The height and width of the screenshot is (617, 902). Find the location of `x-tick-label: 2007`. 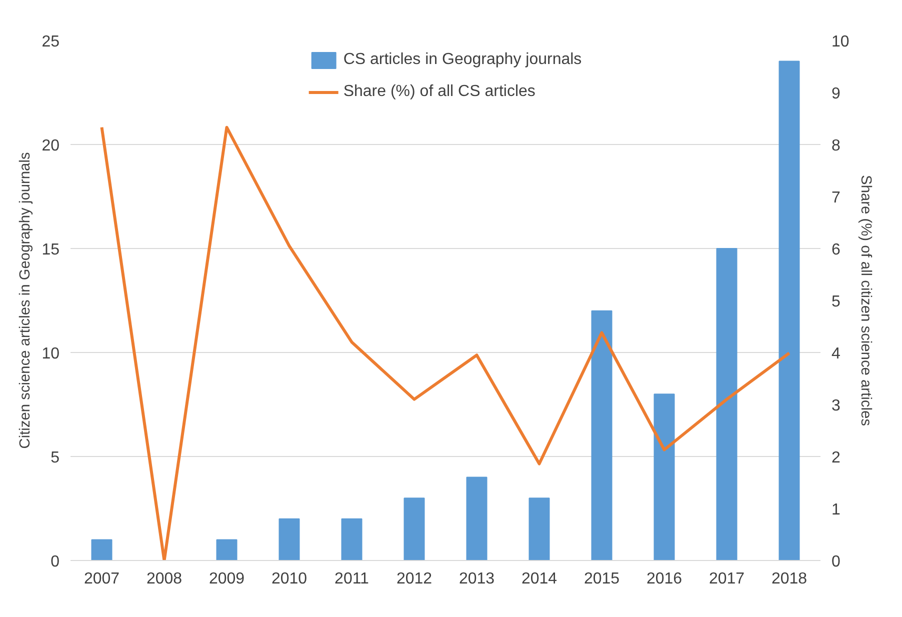

x-tick-label: 2007 is located at coordinates (102, 579).